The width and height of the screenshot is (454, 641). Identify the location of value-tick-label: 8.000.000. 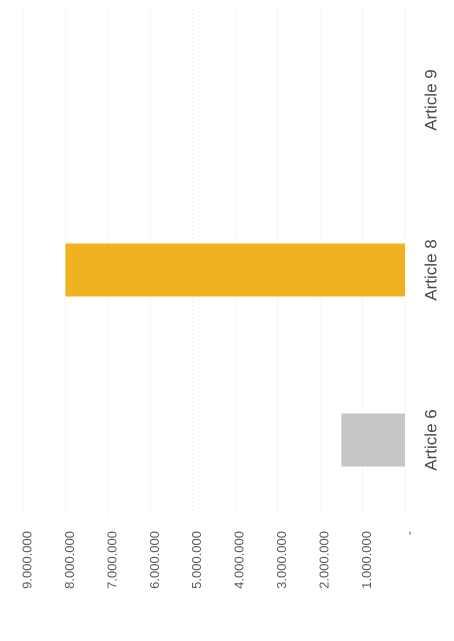
(69, 560).